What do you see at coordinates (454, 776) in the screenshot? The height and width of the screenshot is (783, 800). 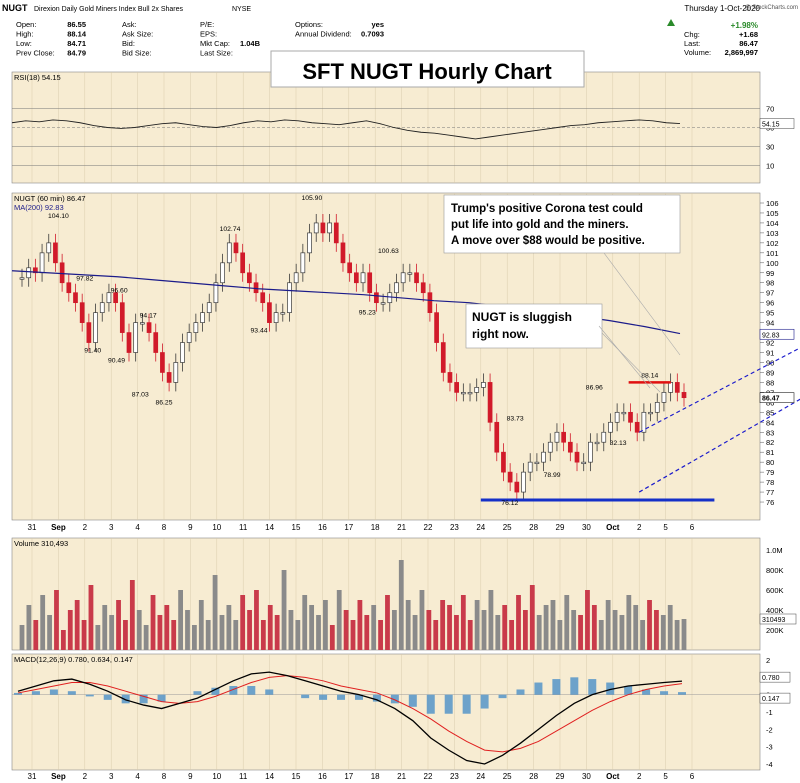 I see `x-tick-label: 23` at bounding box center [454, 776].